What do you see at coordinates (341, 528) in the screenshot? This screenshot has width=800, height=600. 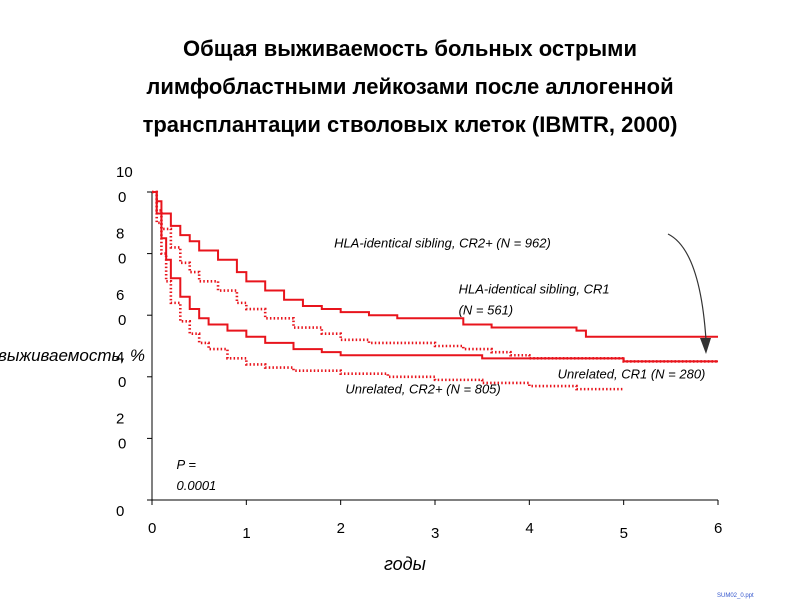 I see `x-tick-label: 2` at bounding box center [341, 528].